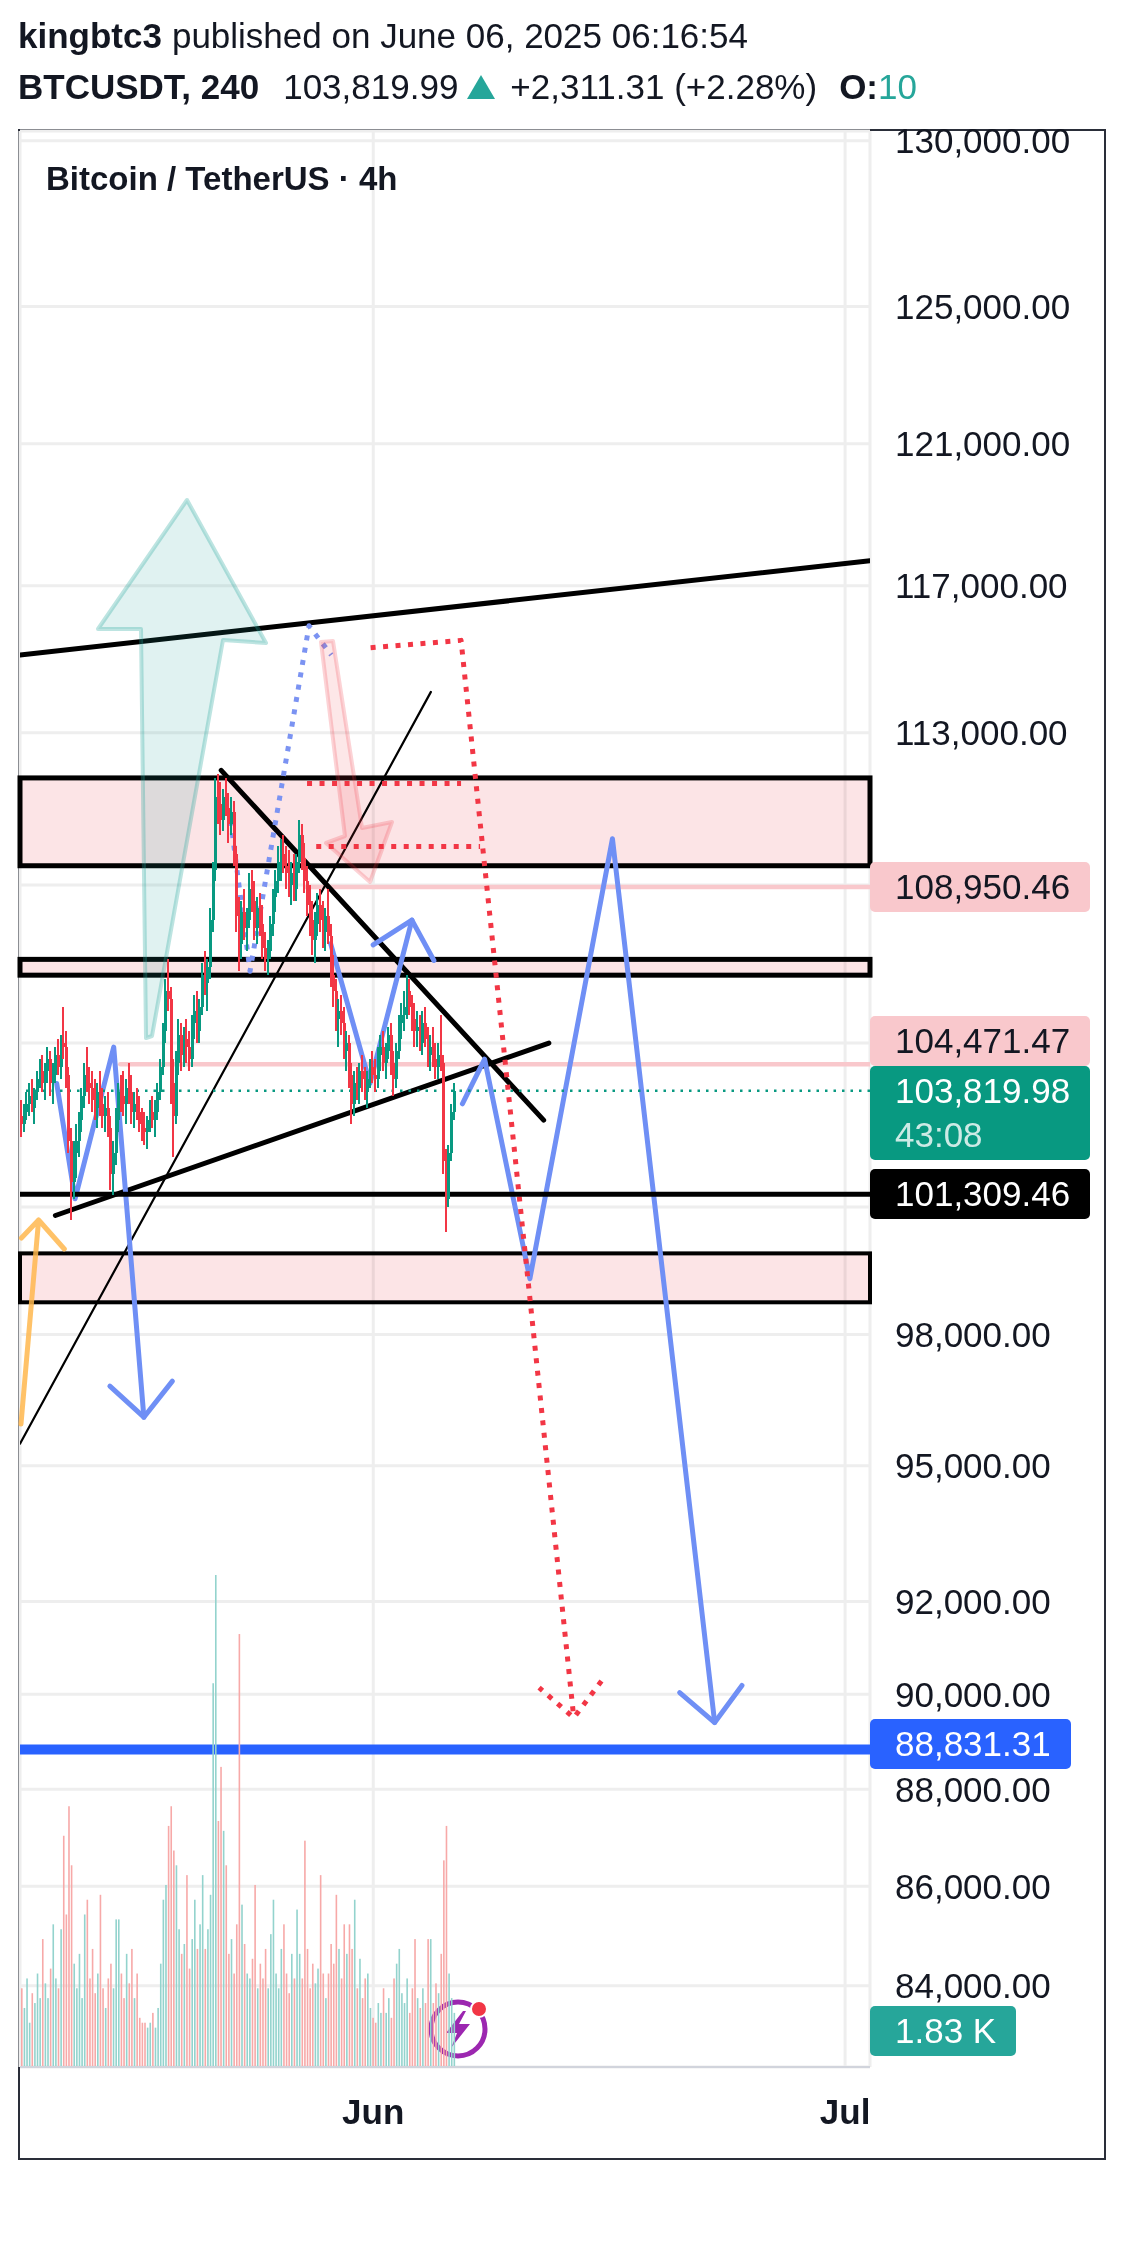 The height and width of the screenshot is (2256, 1122). I want to click on y-tick-label: 95,000.00, so click(973, 1466).